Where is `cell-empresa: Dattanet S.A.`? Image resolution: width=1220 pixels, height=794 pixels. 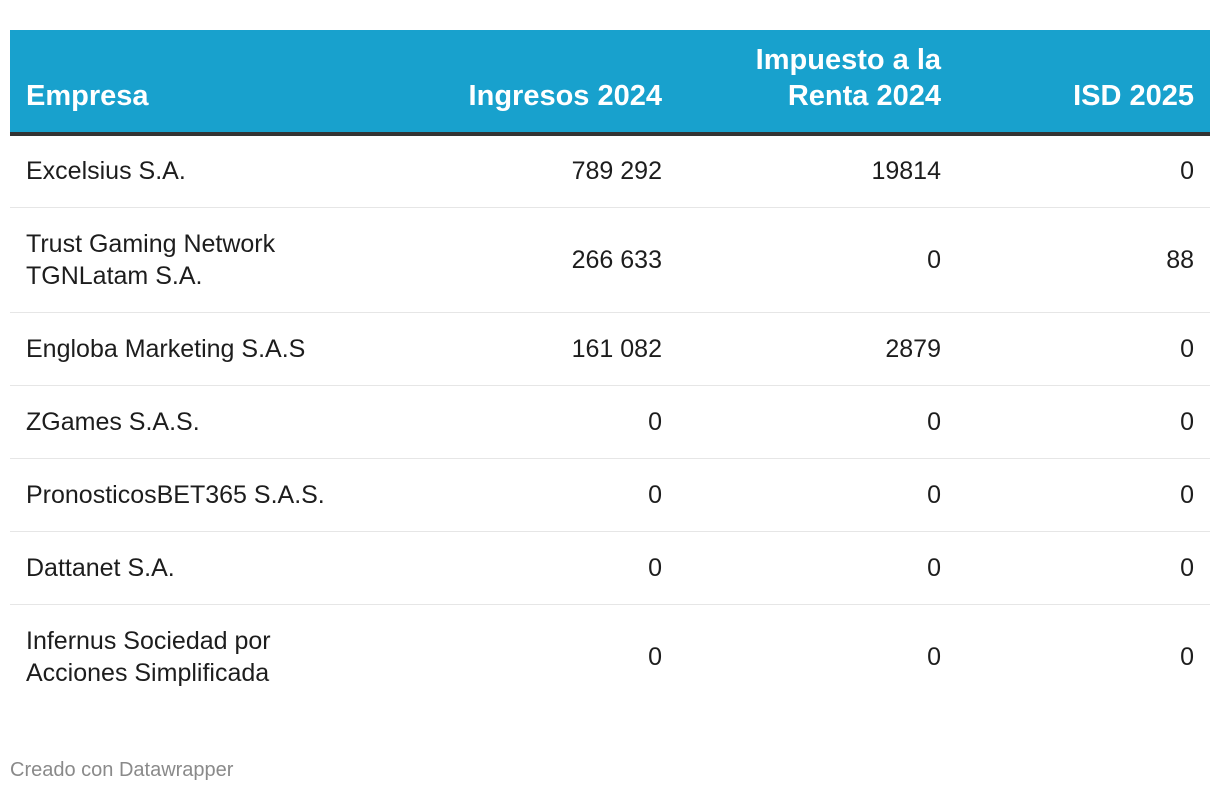 cell-empresa: Dattanet S.A. is located at coordinates (210, 568).